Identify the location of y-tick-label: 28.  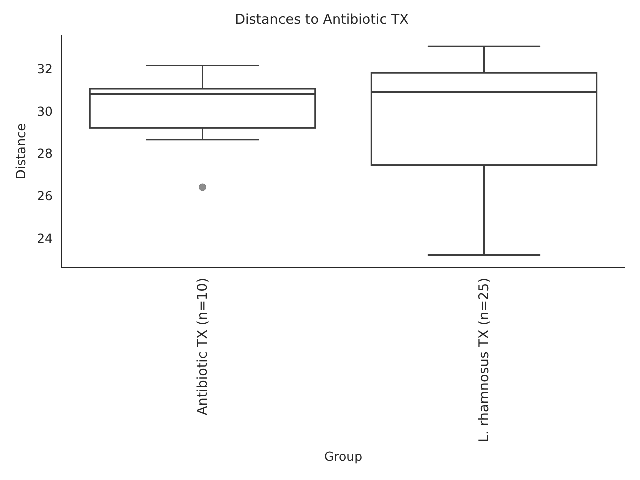
(45, 154).